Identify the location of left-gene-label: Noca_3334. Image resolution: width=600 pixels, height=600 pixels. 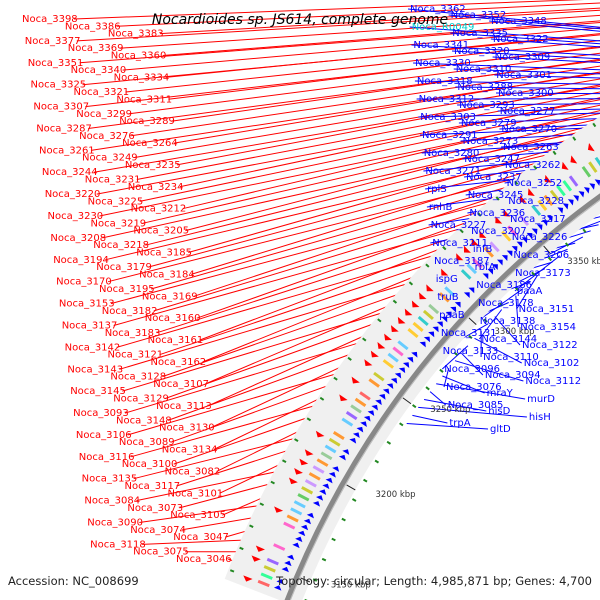
(142, 77).